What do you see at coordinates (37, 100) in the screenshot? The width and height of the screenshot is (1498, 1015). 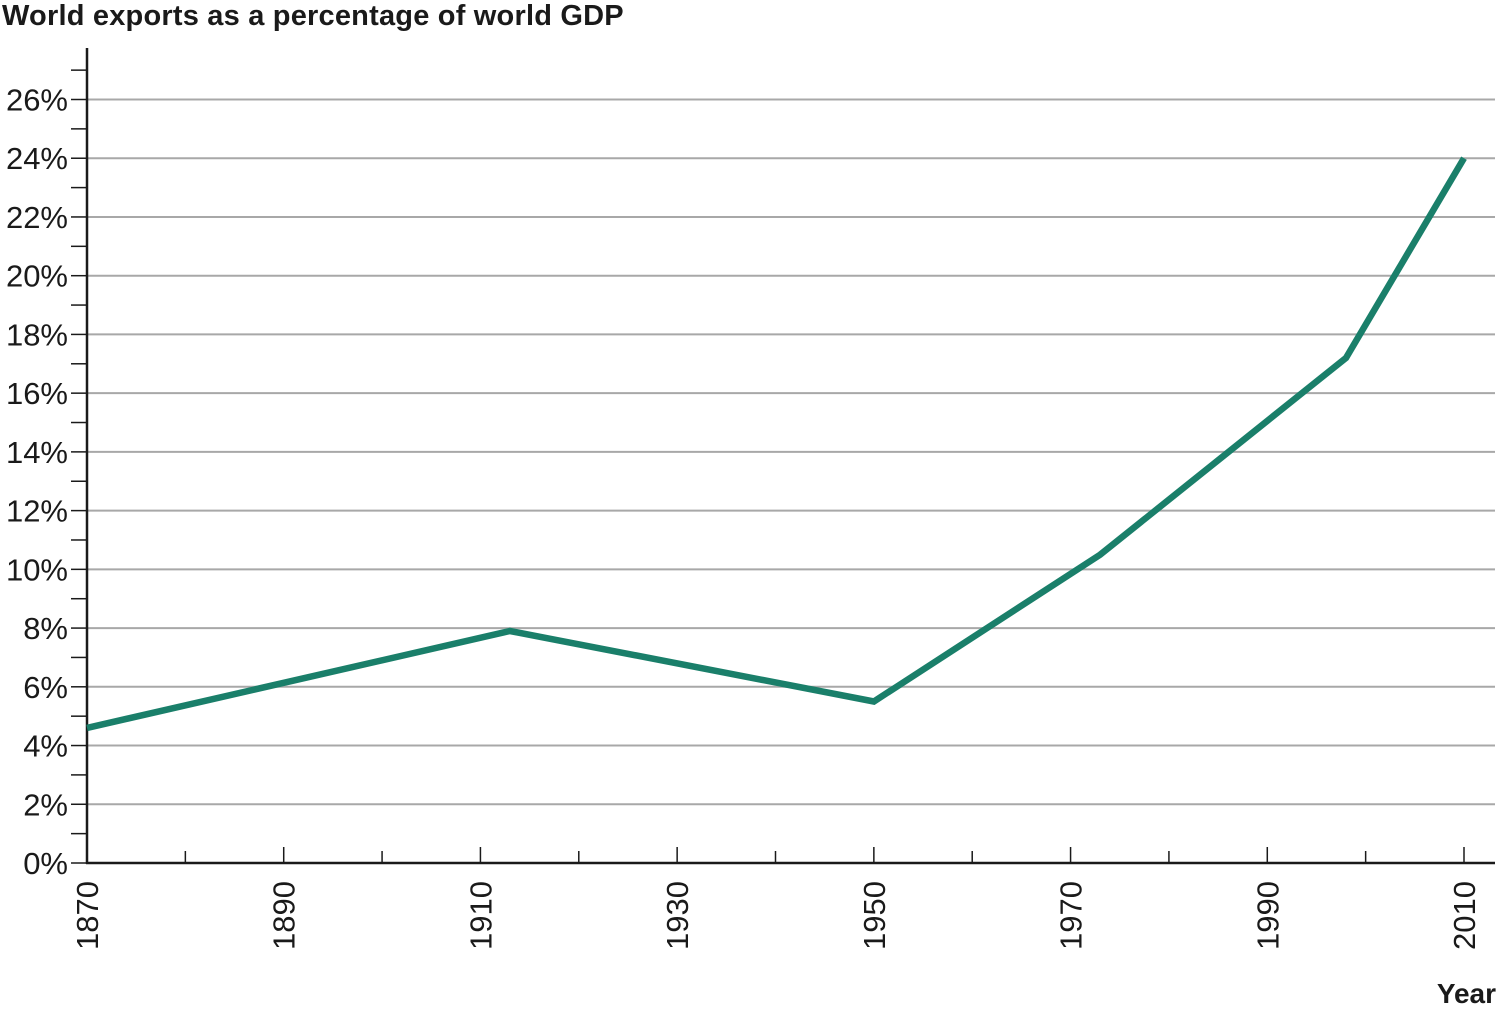 I see `y-tick-label: 26%` at bounding box center [37, 100].